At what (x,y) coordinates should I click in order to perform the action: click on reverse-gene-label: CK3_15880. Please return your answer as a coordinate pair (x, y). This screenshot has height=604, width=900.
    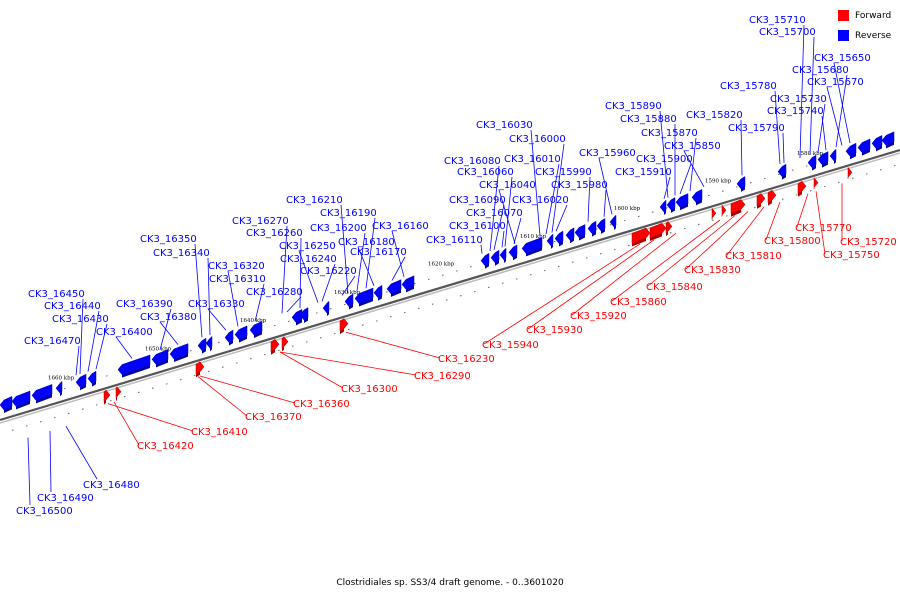
    Looking at the image, I should click on (648, 119).